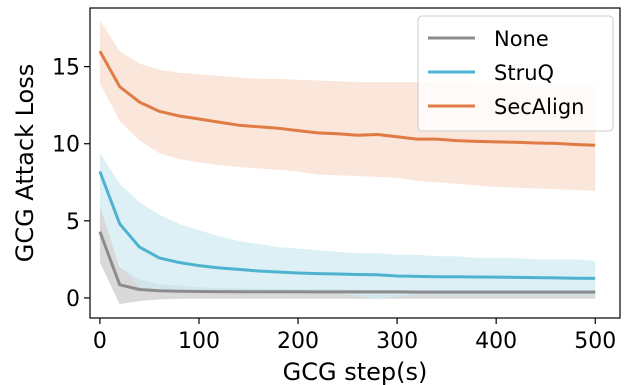 This screenshot has width=631, height=385. Describe the element at coordinates (524, 73) in the screenshot. I see `legend-label-struq: StruQ` at that location.